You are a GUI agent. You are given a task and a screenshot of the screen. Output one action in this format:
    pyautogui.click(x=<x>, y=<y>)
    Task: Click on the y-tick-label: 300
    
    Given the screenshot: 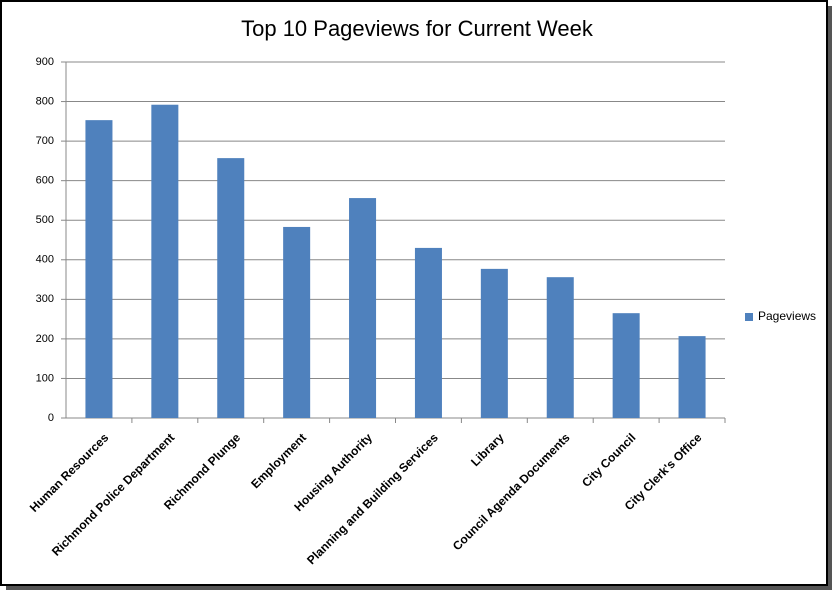 What is the action you would take?
    pyautogui.click(x=45, y=299)
    